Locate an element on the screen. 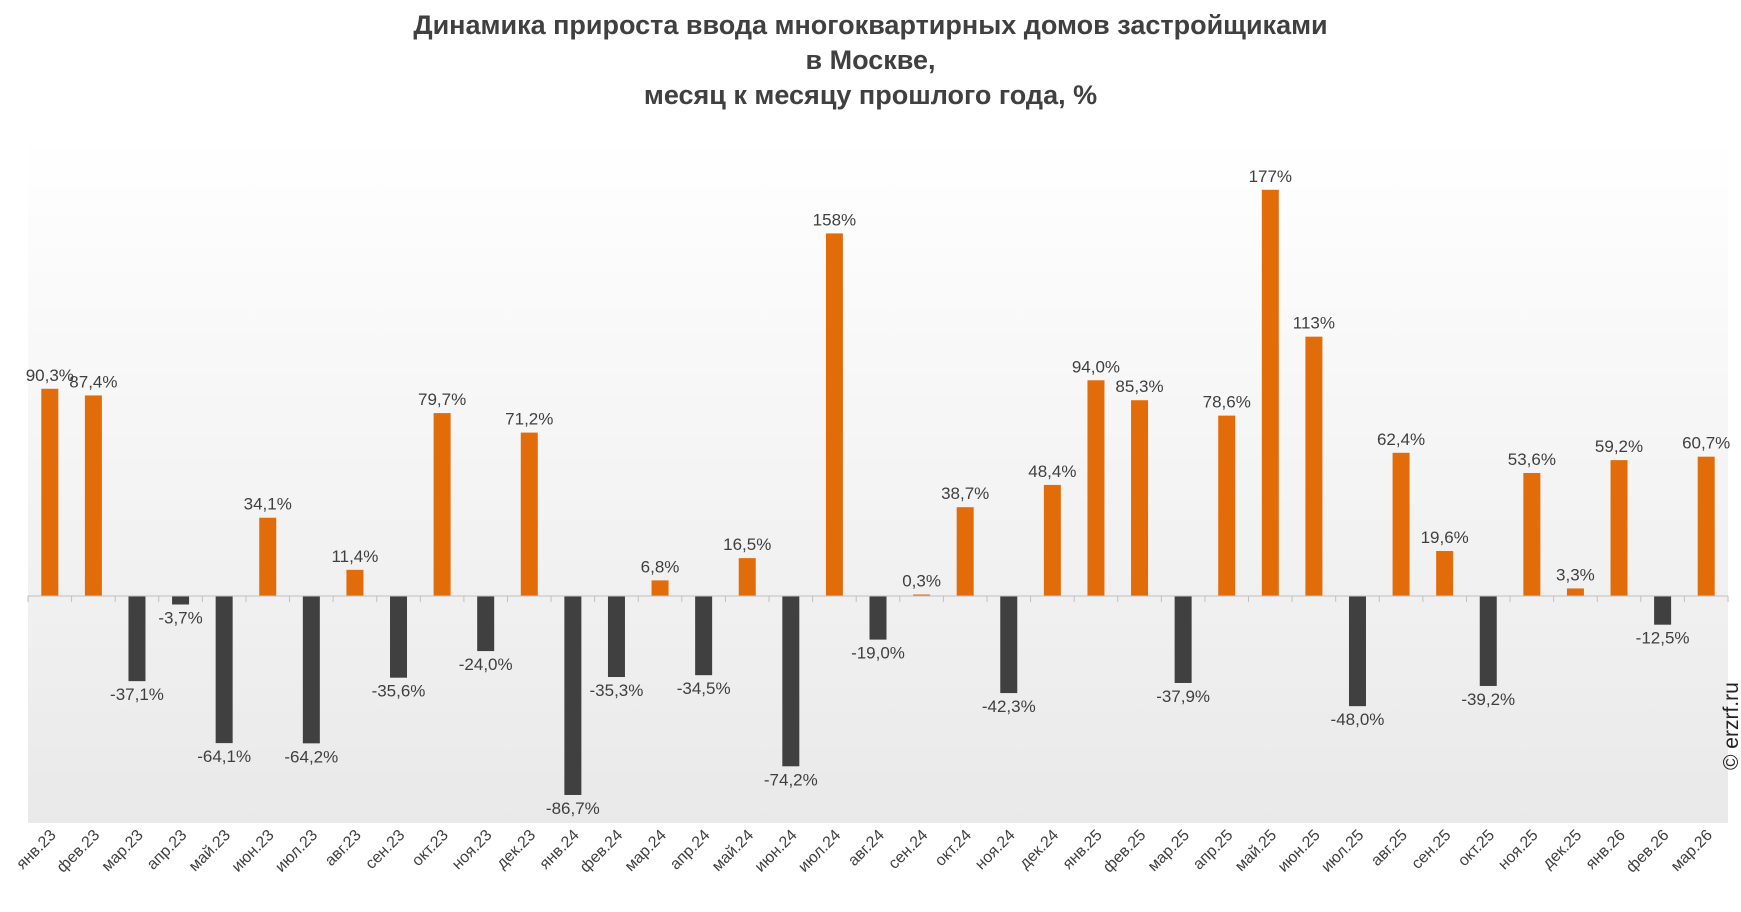 The width and height of the screenshot is (1741, 912). bar-окт.25 is located at coordinates (1488, 641).